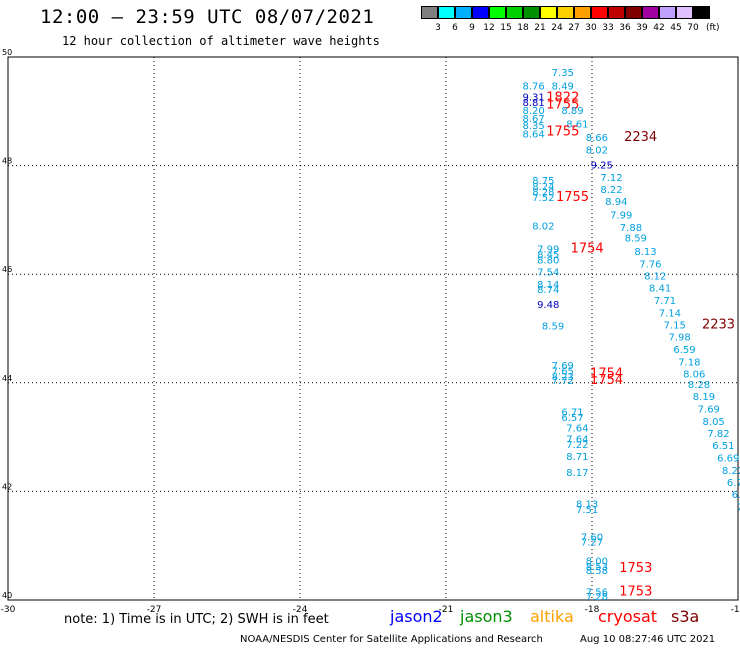 This screenshot has width=740, height=650. What do you see at coordinates (540, 28) in the screenshot?
I see `color-scale-label: 21` at bounding box center [540, 28].